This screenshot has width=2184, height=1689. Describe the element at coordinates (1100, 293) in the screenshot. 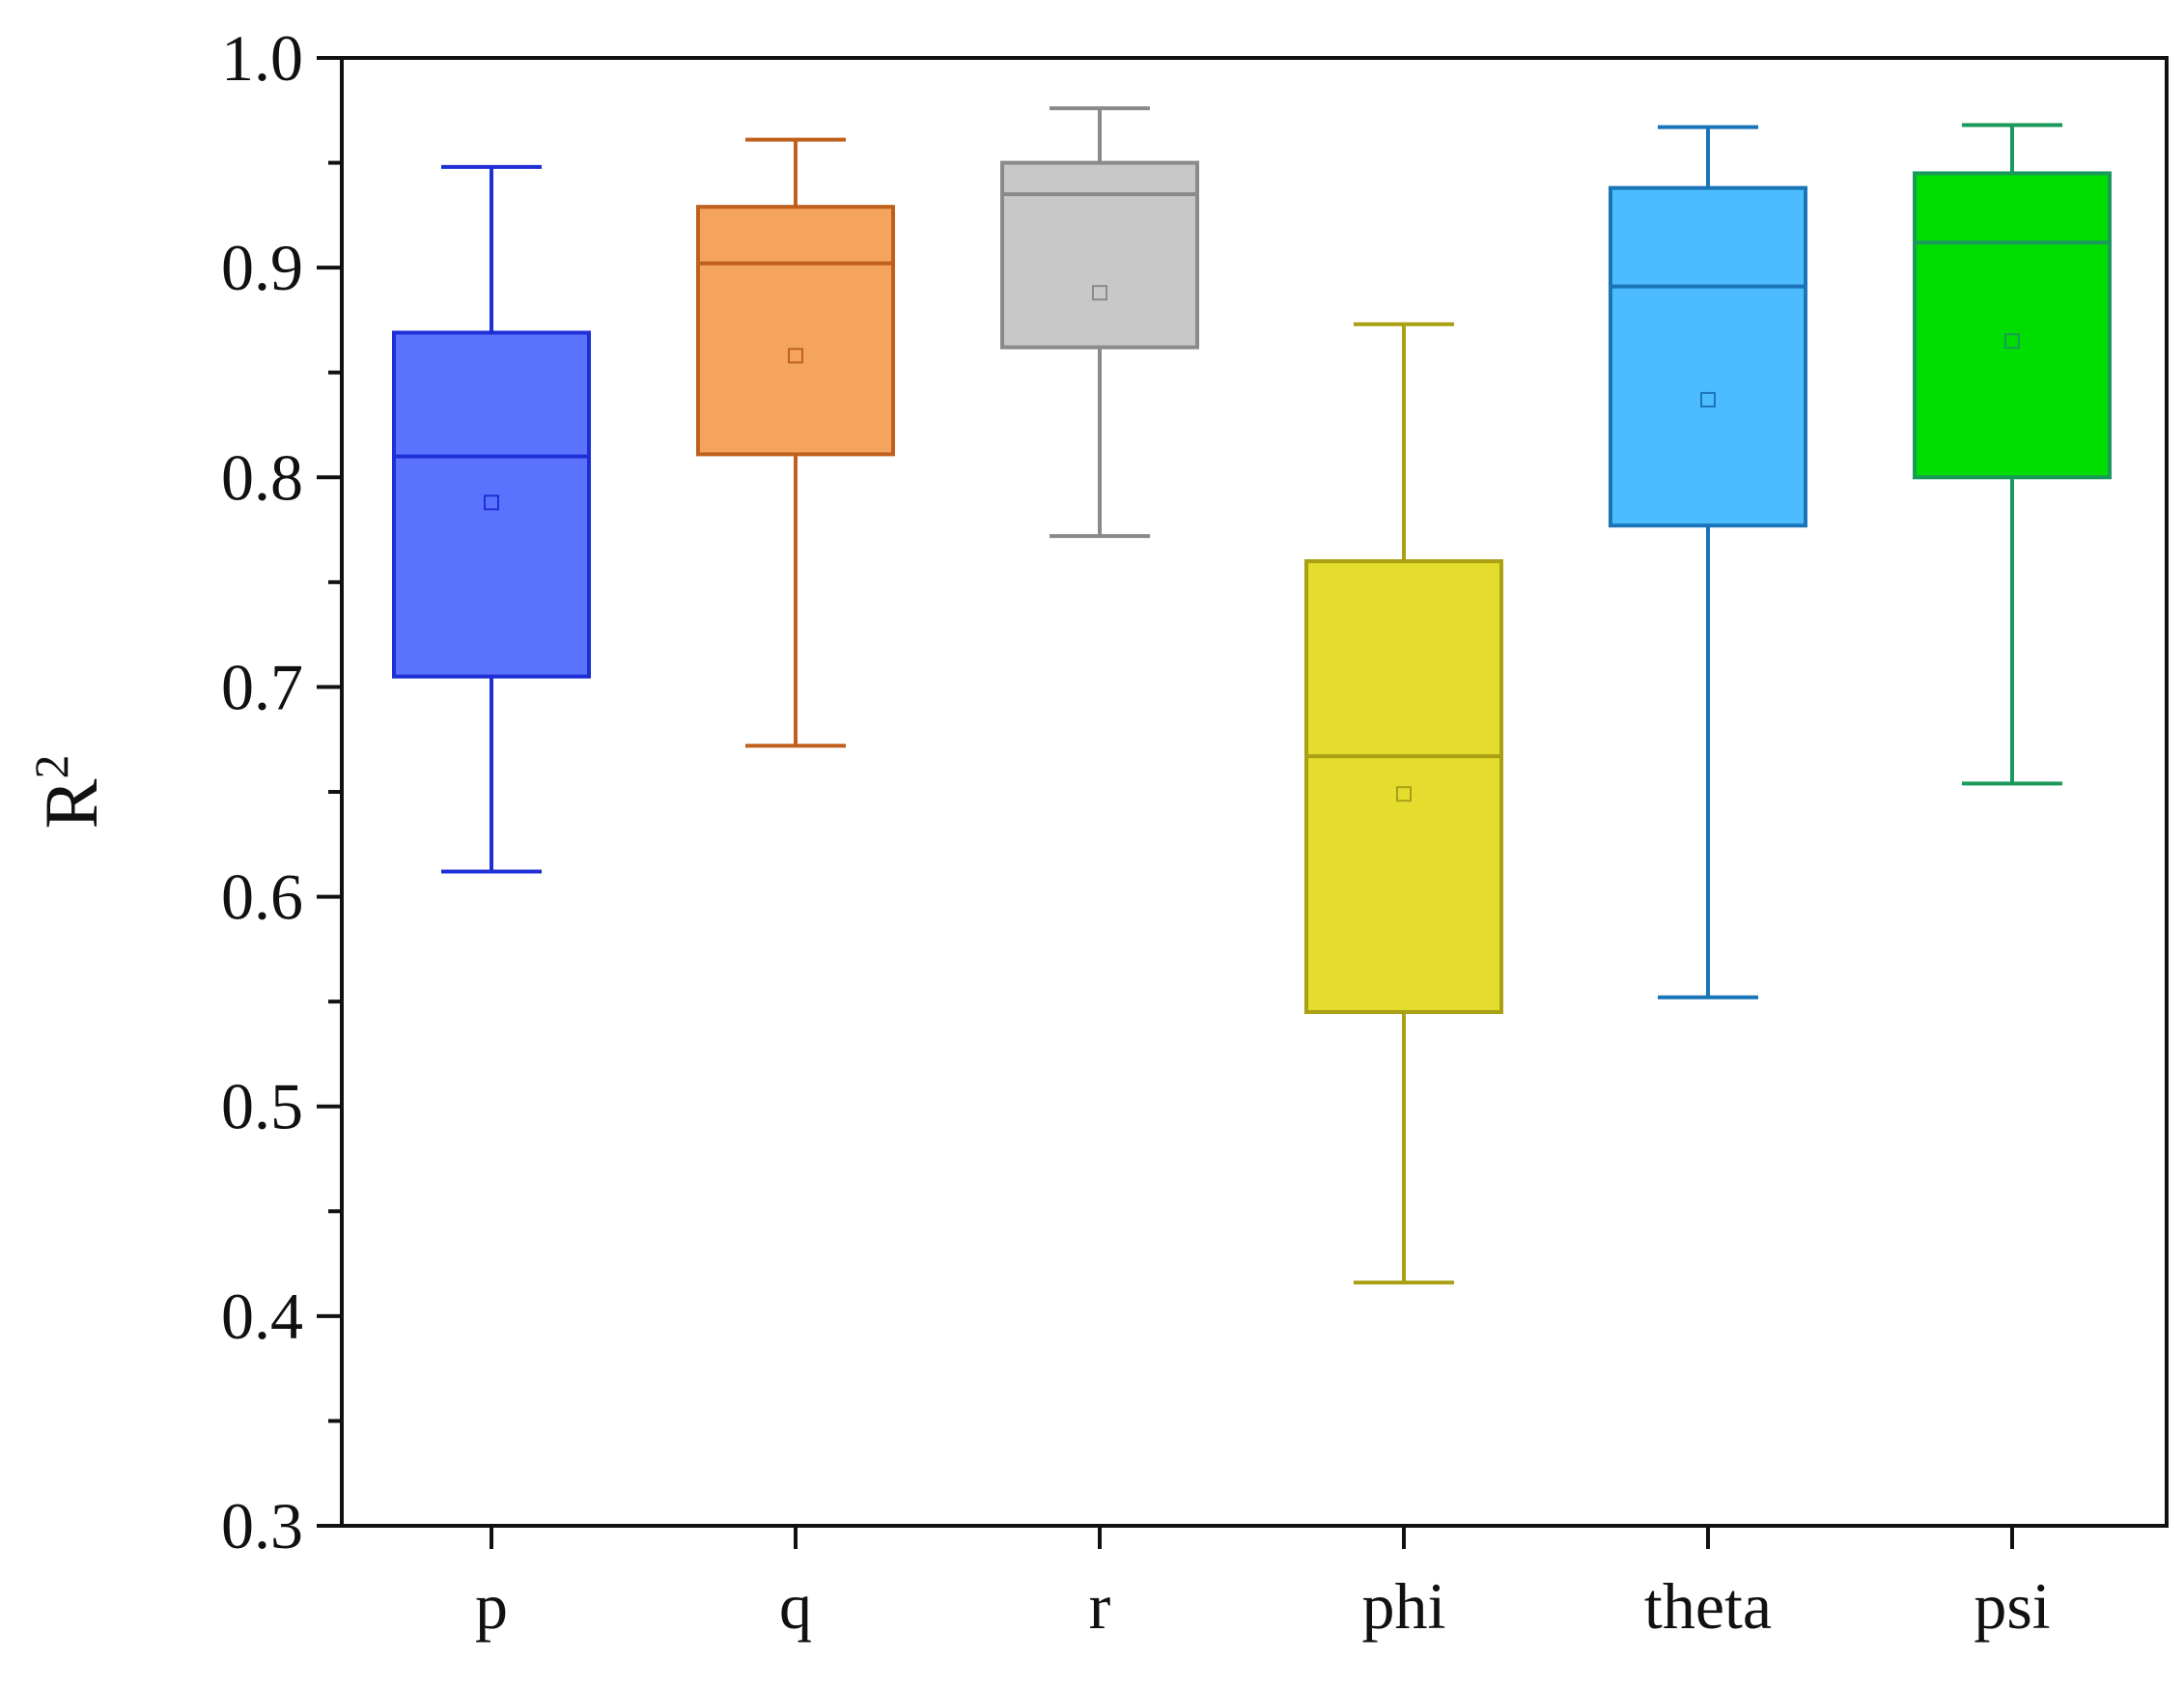

I see `mean-marker-r` at that location.